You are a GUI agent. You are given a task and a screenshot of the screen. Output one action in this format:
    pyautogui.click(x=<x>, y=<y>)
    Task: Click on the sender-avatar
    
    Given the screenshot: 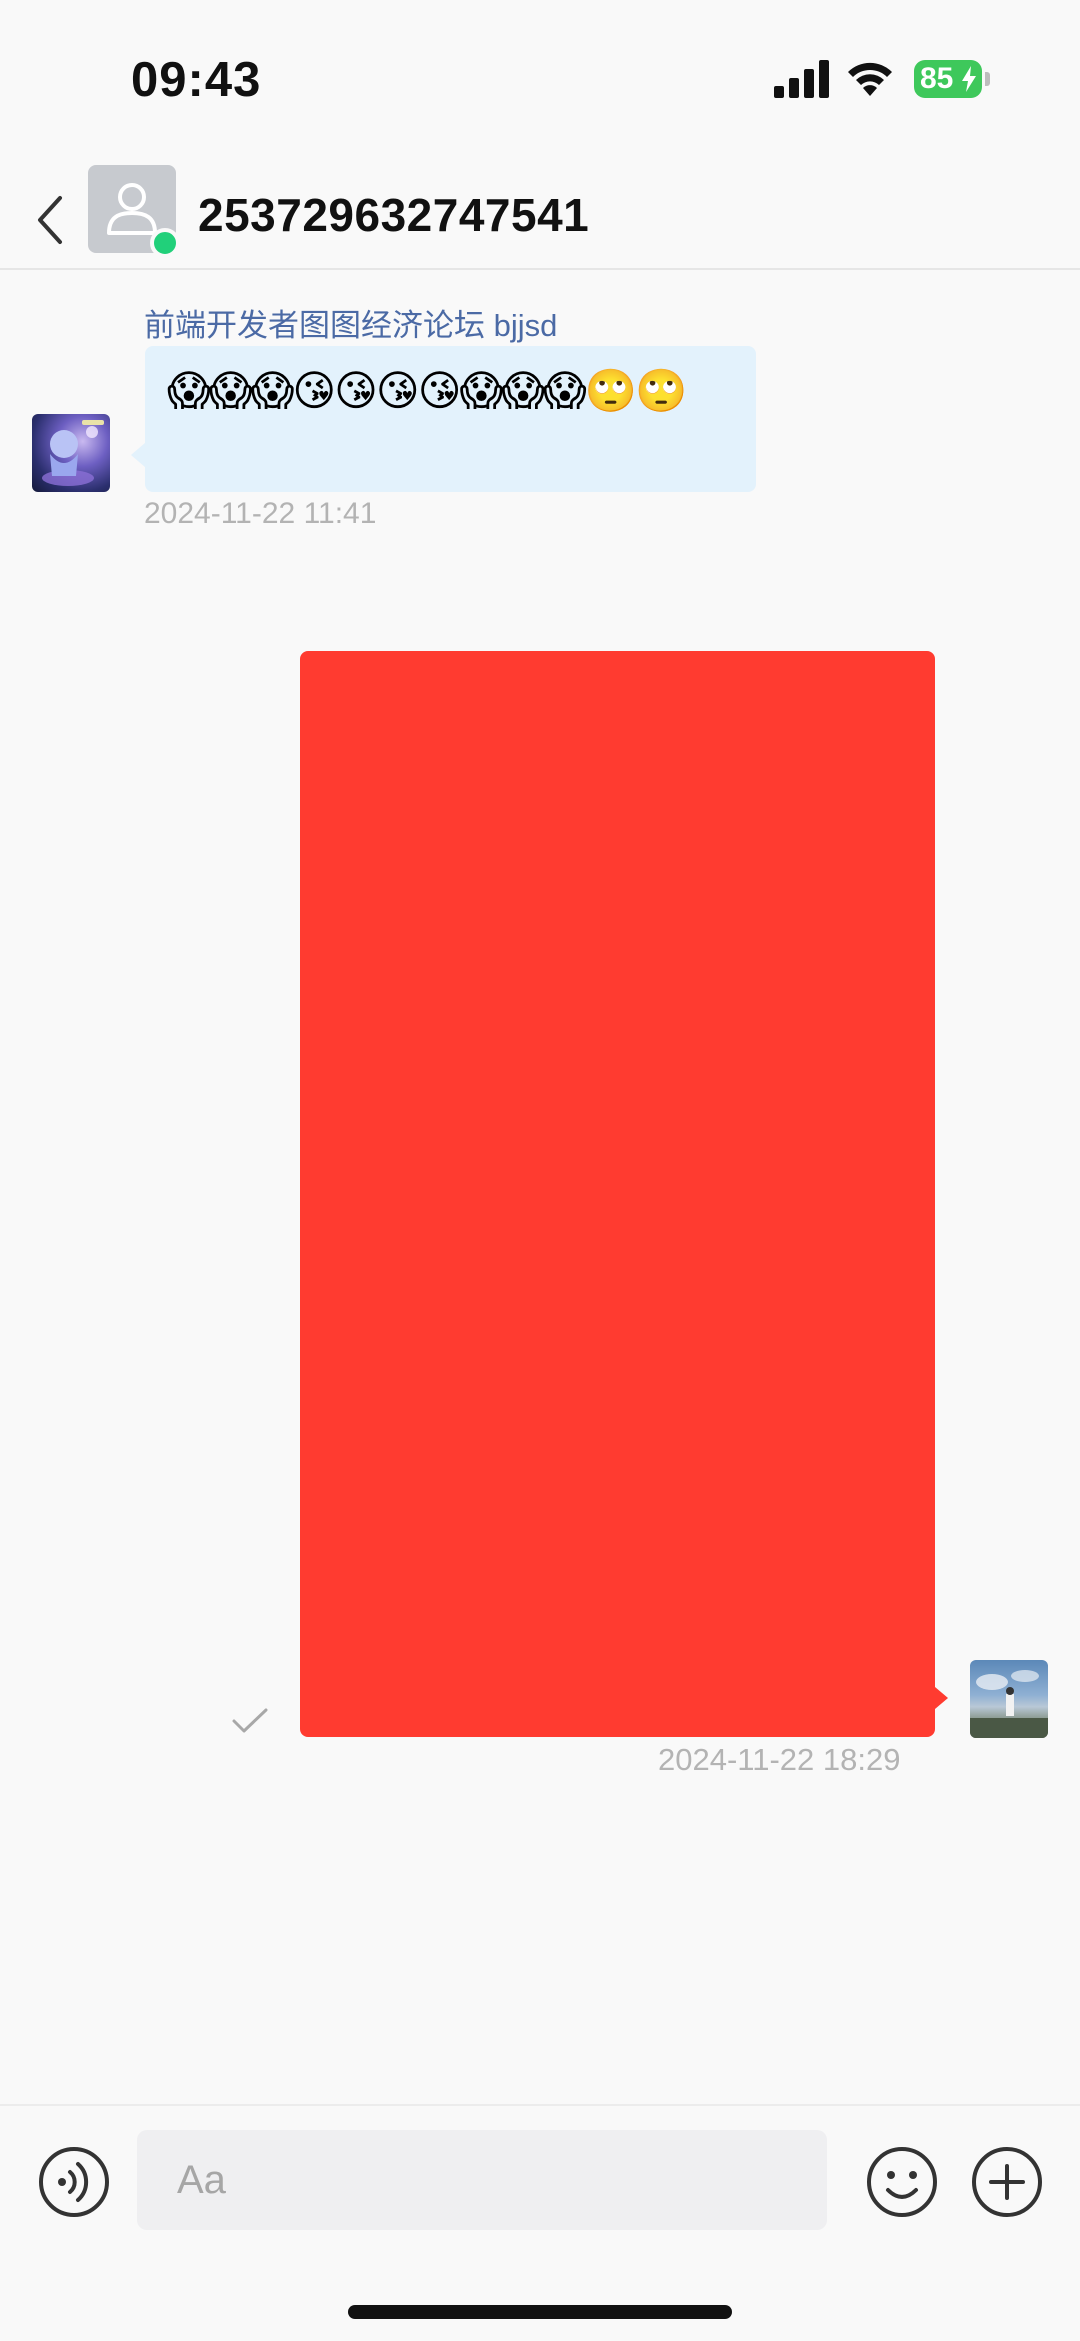 What is the action you would take?
    pyautogui.click(x=71, y=453)
    